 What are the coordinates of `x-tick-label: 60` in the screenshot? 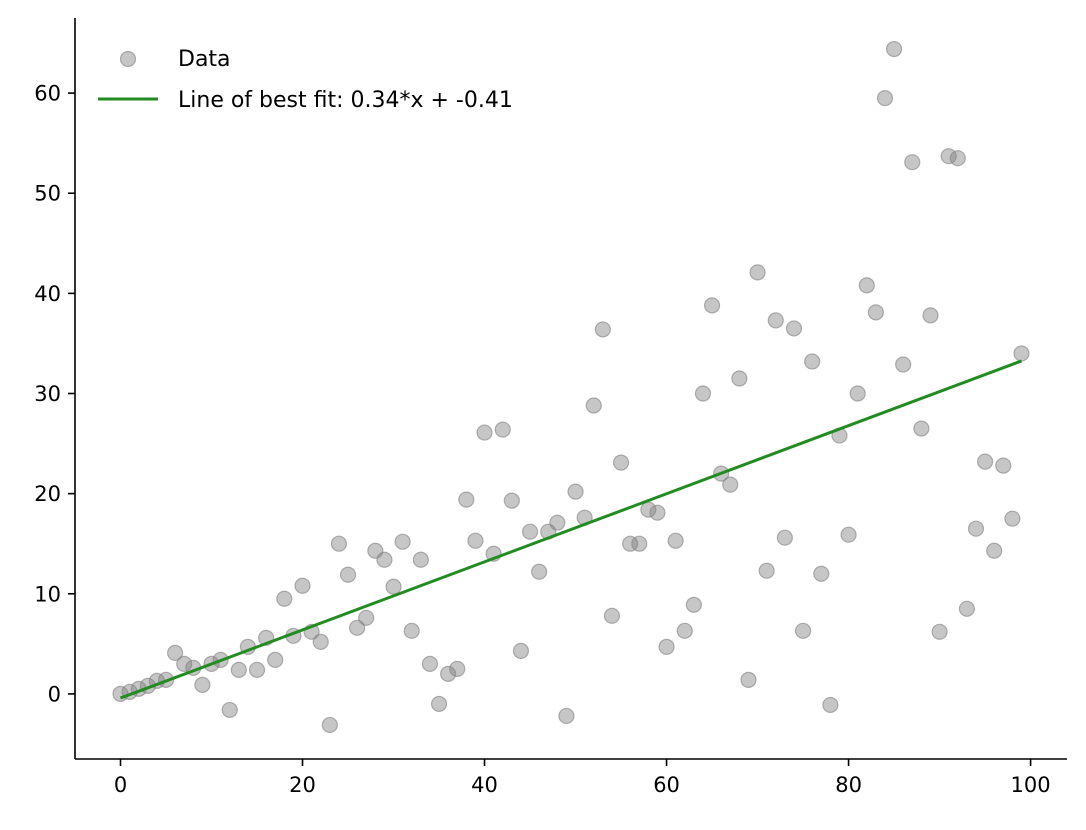 It's located at (666, 785).